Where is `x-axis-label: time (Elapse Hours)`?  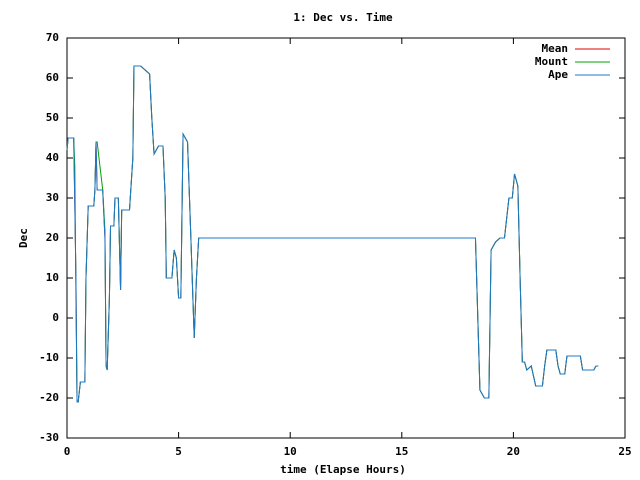 x-axis-label: time (Elapse Hours) is located at coordinates (343, 469).